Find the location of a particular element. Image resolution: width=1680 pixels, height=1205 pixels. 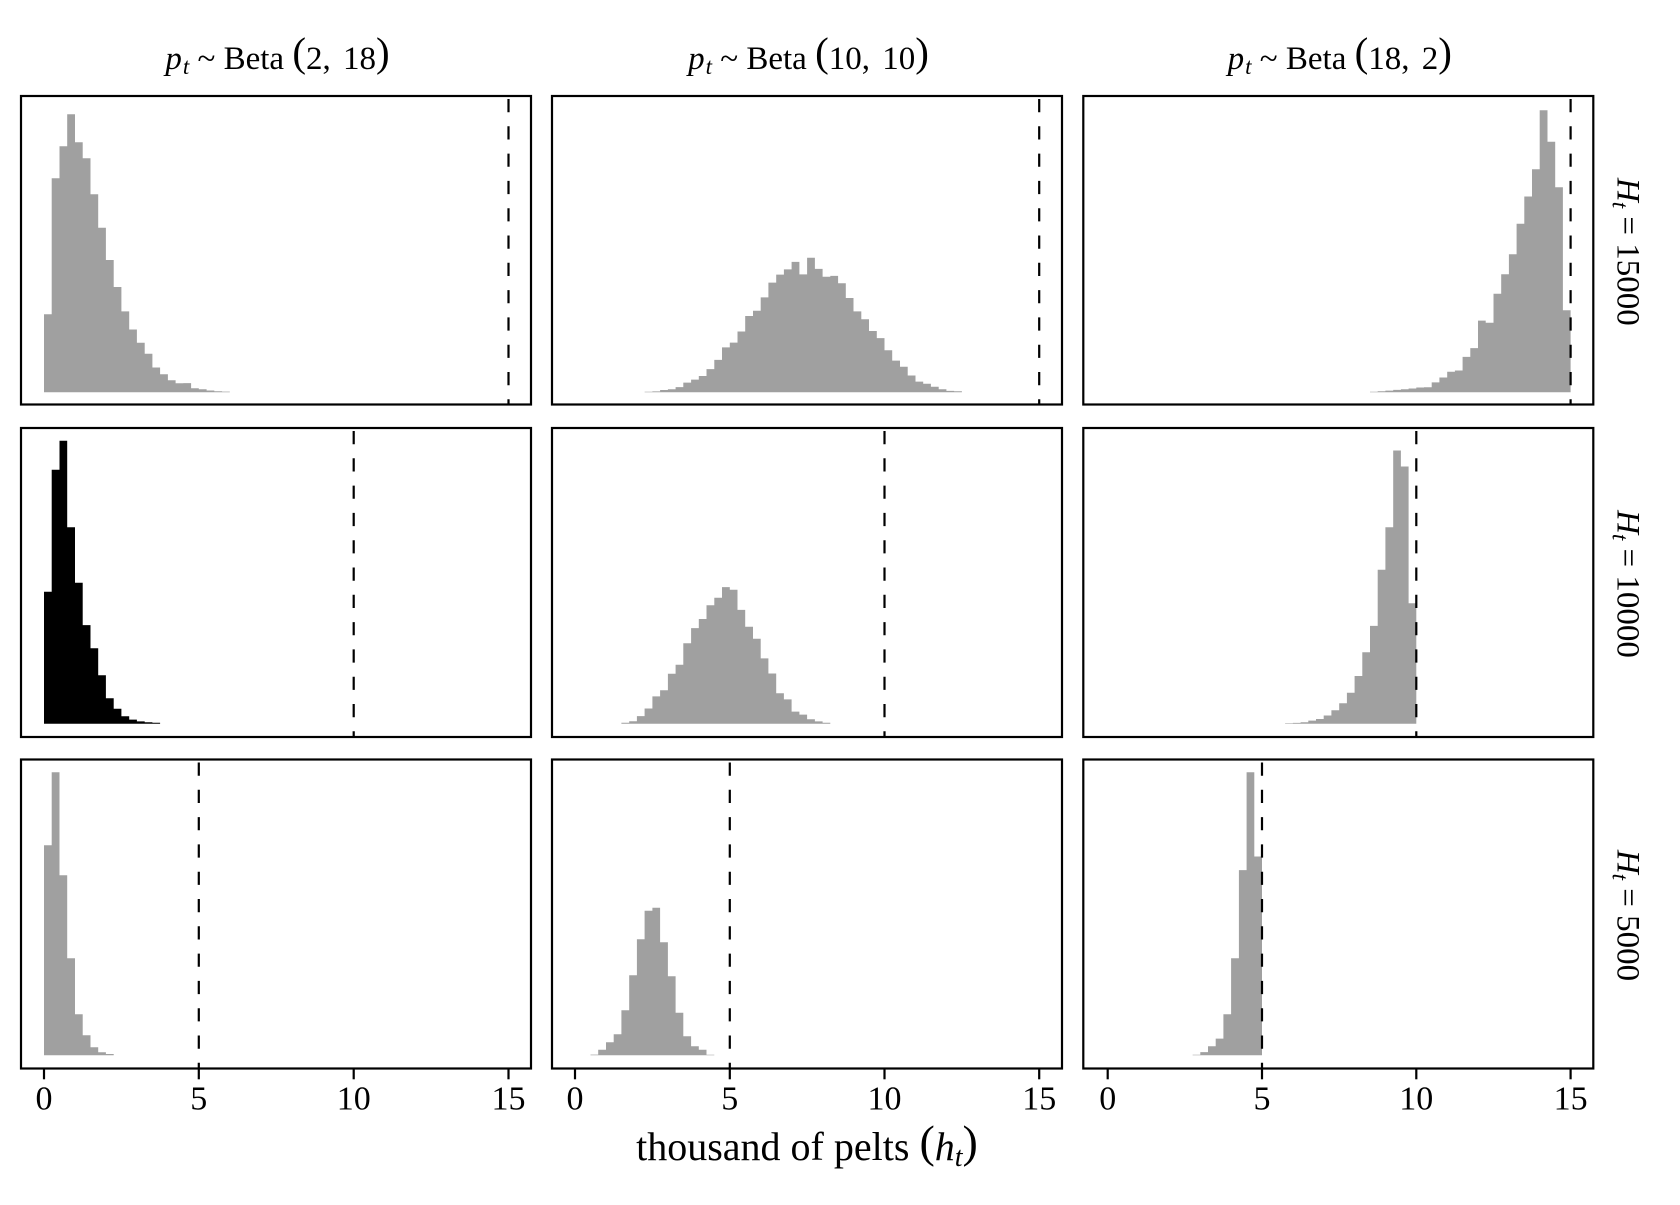

svg-text: pt ~ Beta (2, 18) is located at coordinates (276, 54).